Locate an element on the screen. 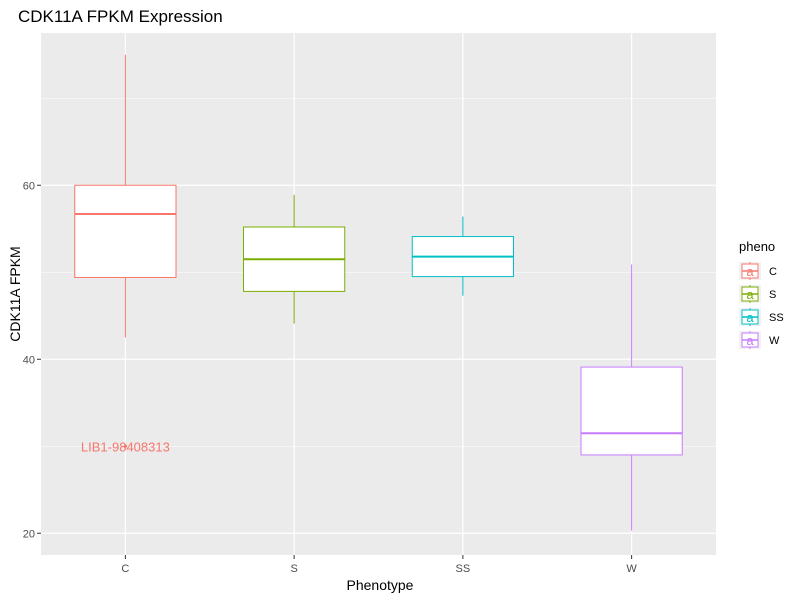 The height and width of the screenshot is (600, 800). legend-title: pheno is located at coordinates (757, 246).